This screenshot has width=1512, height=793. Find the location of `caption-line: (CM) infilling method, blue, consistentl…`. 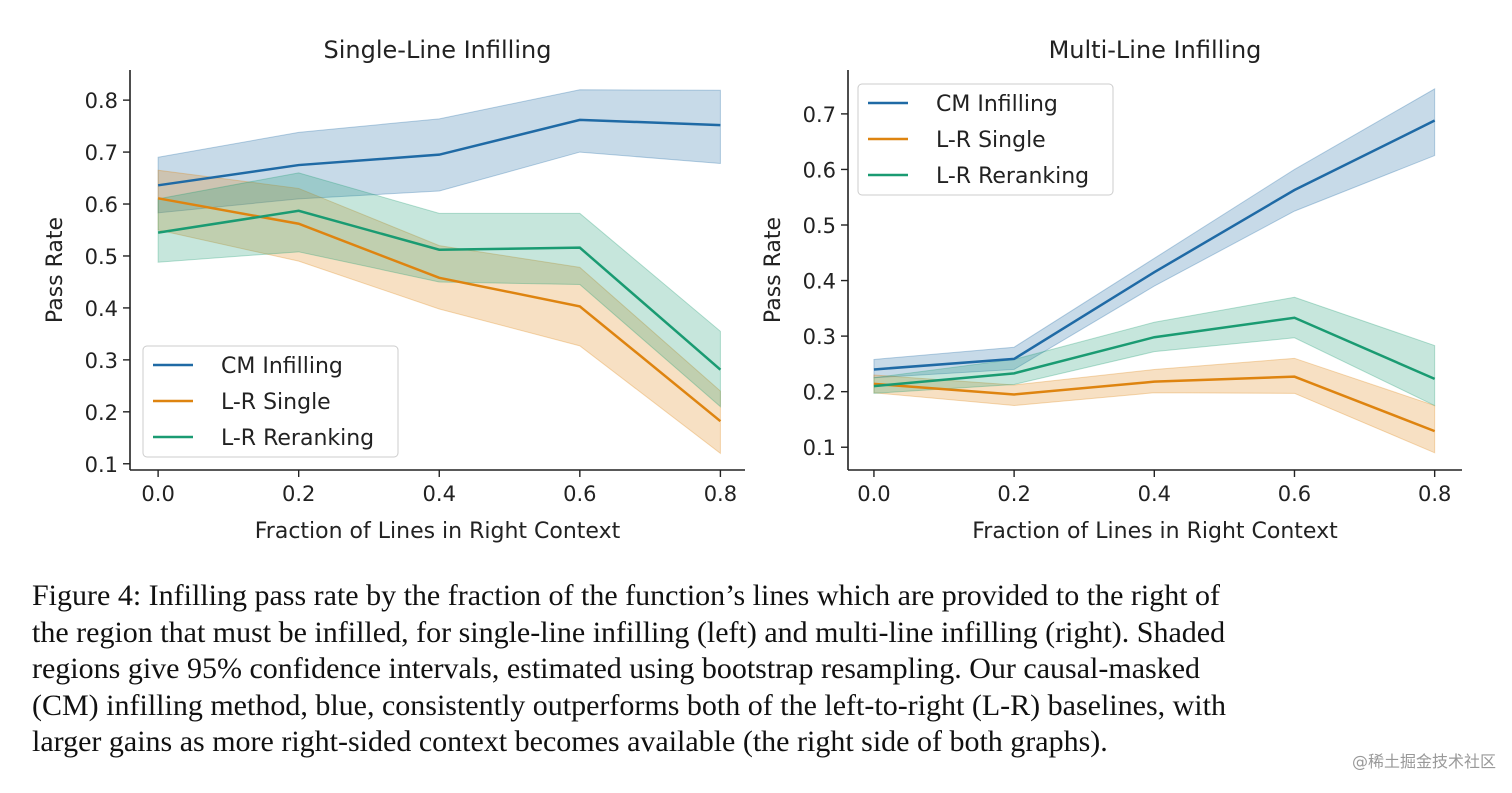

caption-line: (CM) infilling method, blue, consistentl… is located at coordinates (629, 705).